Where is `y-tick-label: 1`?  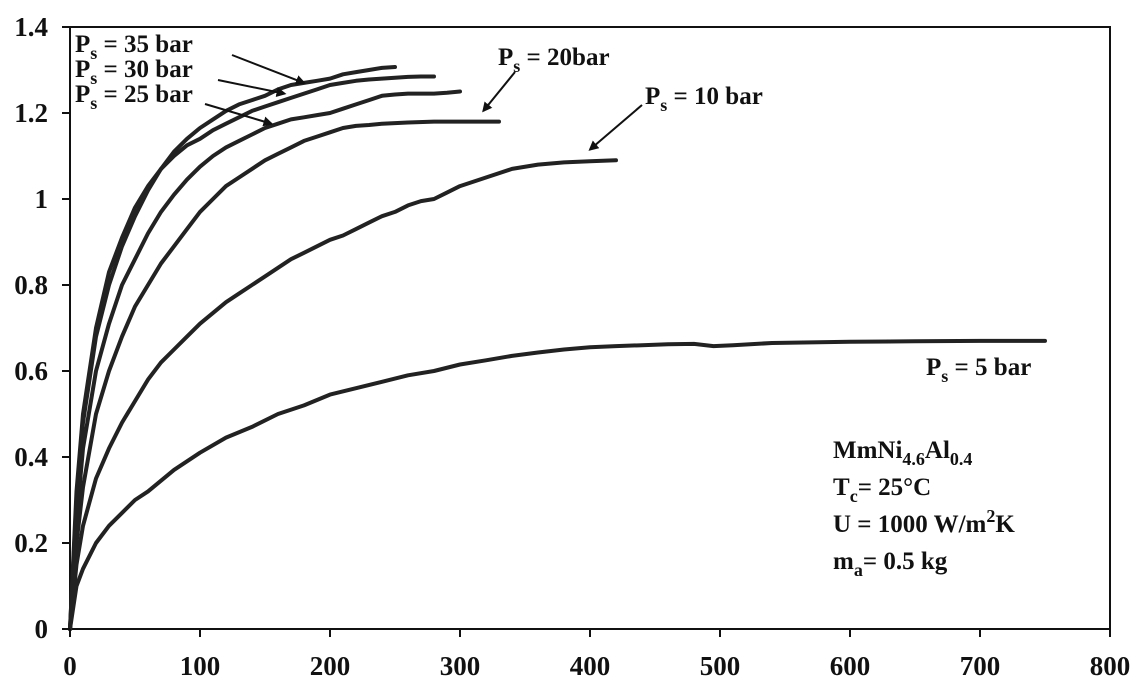
y-tick-label: 1 is located at coordinates (42, 199).